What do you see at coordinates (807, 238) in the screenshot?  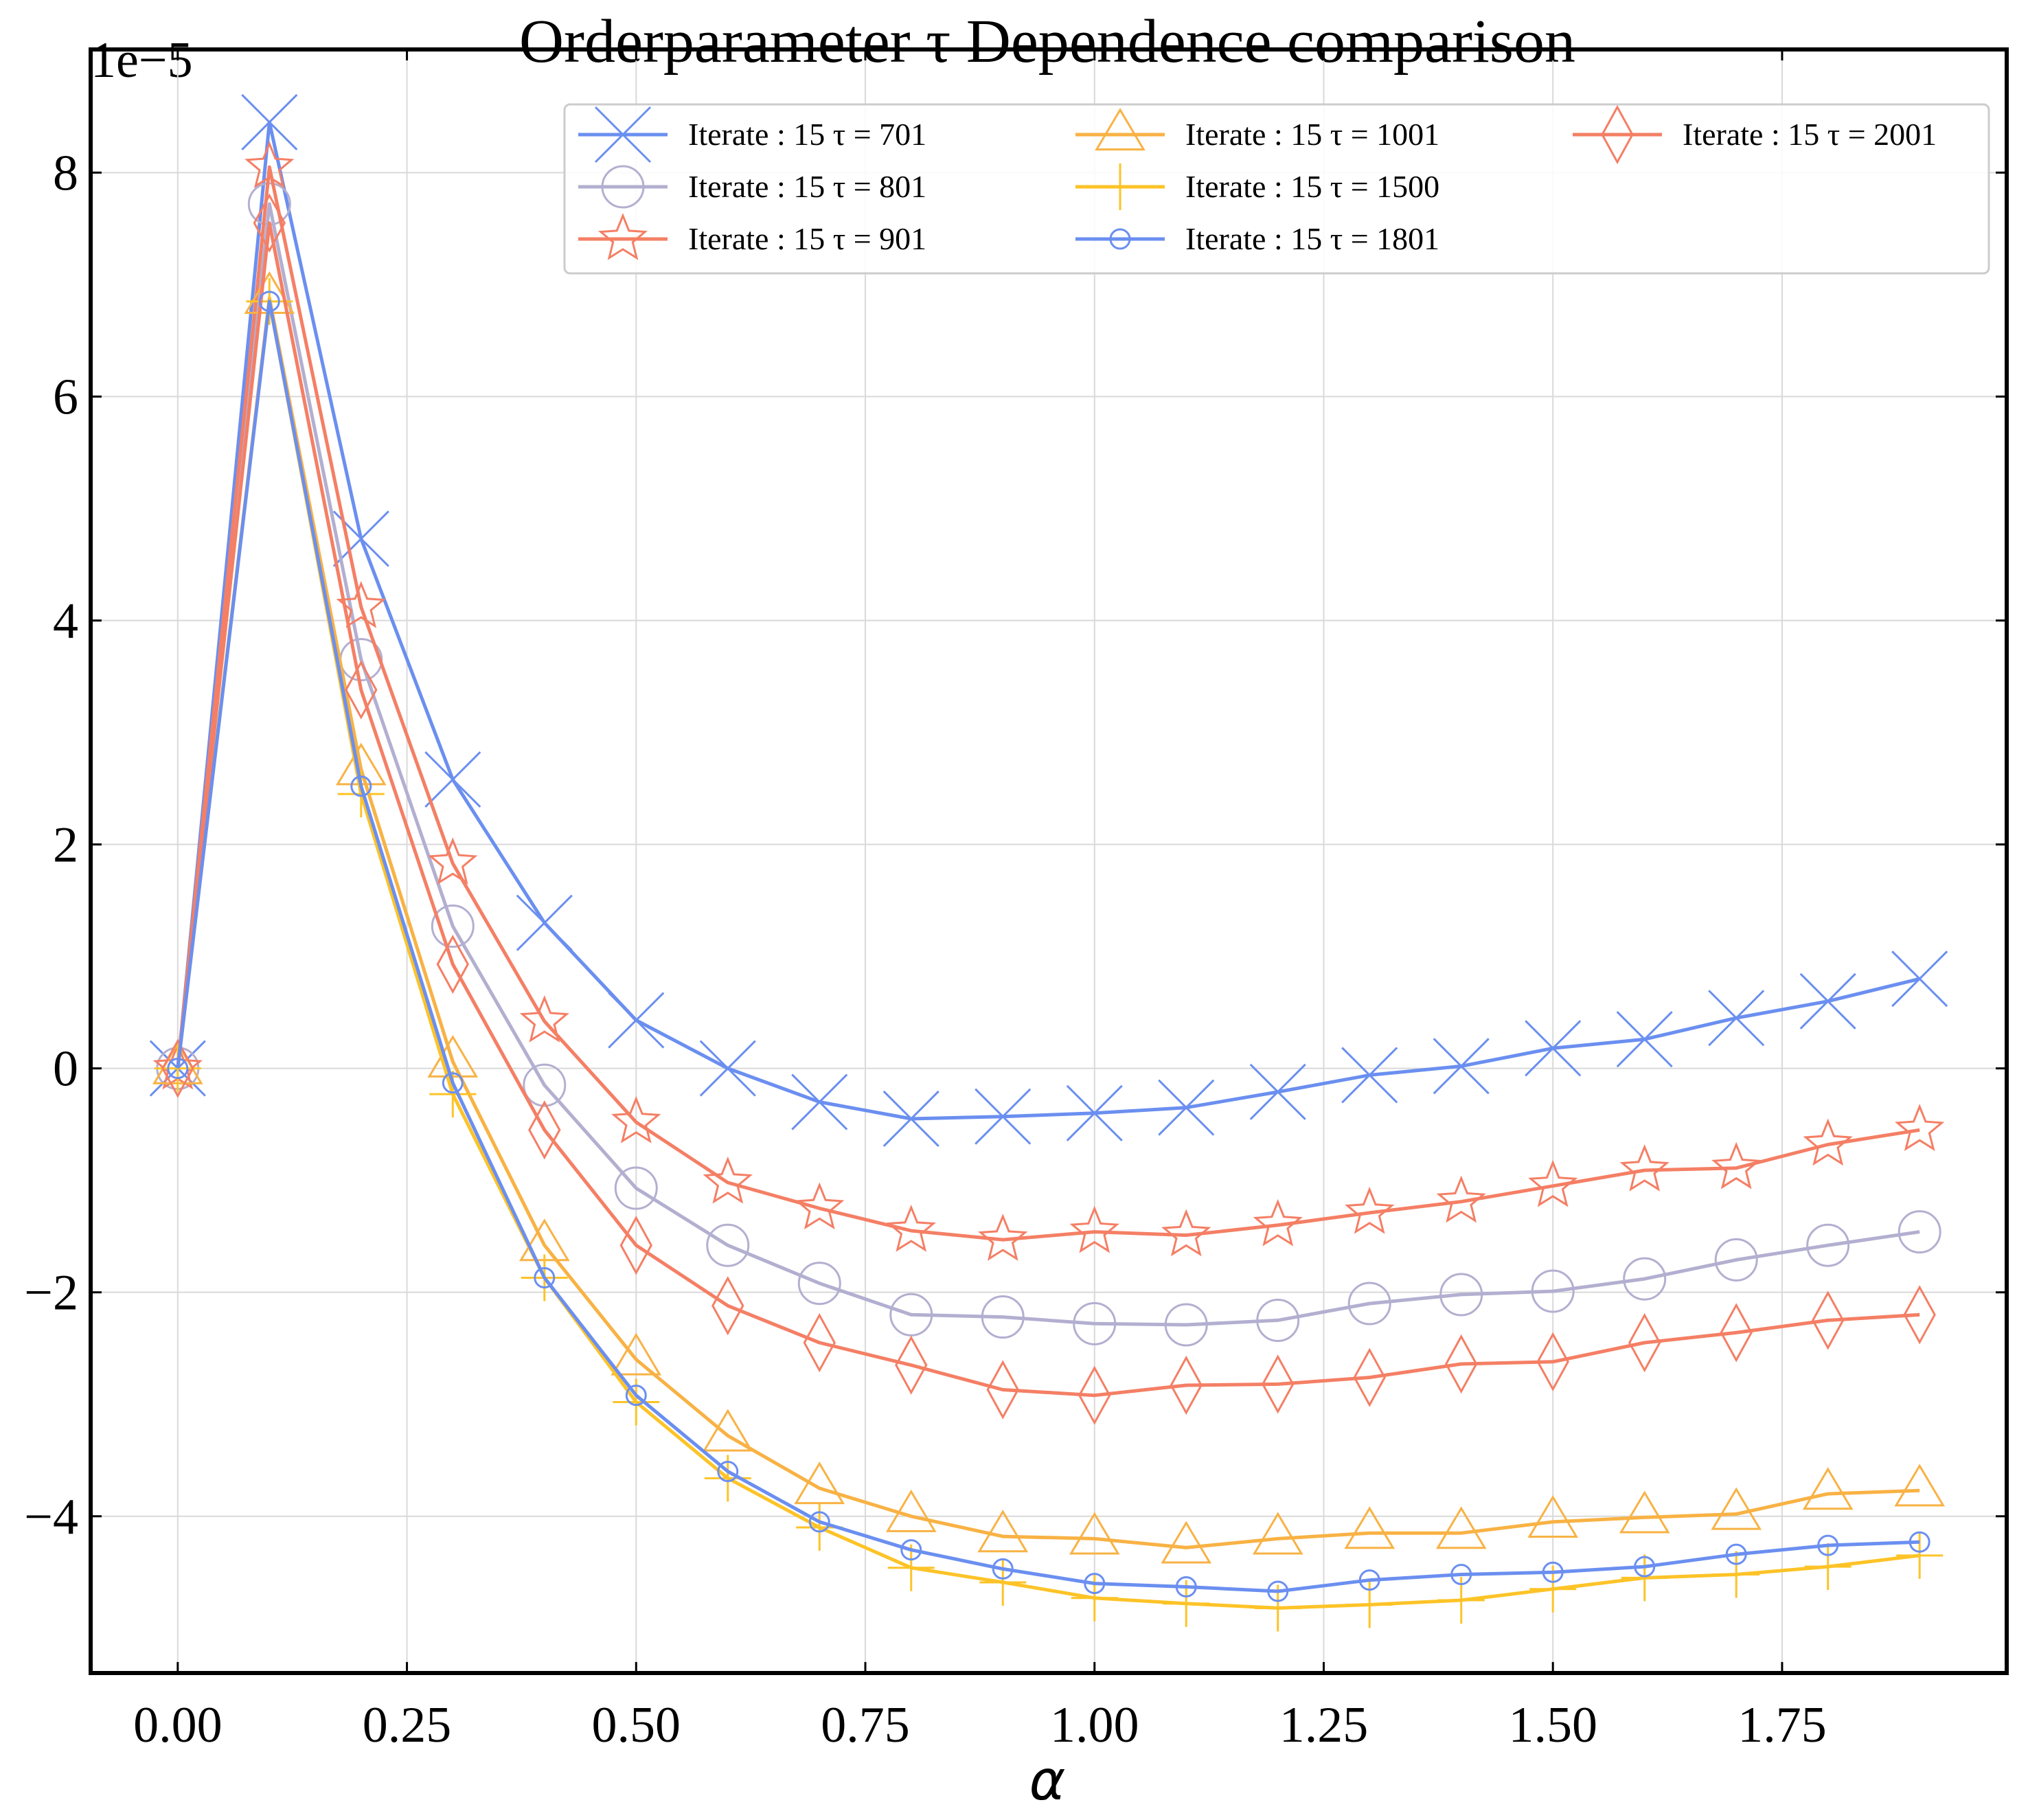 I see `legend-label: Iterate : 15 τ = 901` at bounding box center [807, 238].